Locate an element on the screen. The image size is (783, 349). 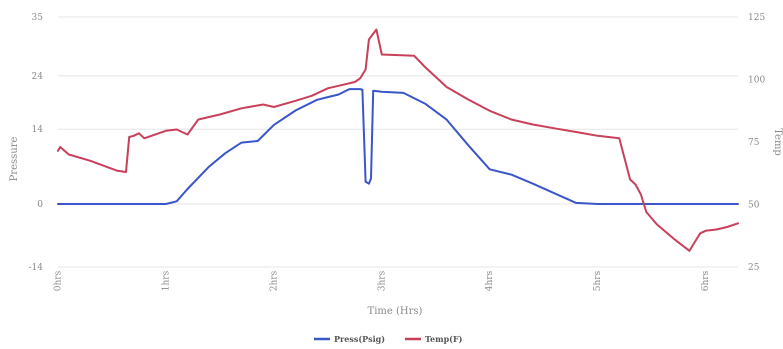
x-tick-label: 5hrs is located at coordinates (598, 280).